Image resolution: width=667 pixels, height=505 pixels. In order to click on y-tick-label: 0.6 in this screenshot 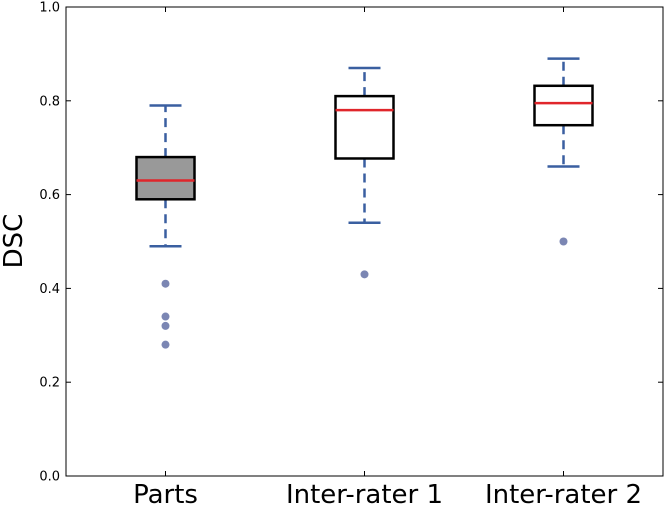, I will do `click(49, 195)`.